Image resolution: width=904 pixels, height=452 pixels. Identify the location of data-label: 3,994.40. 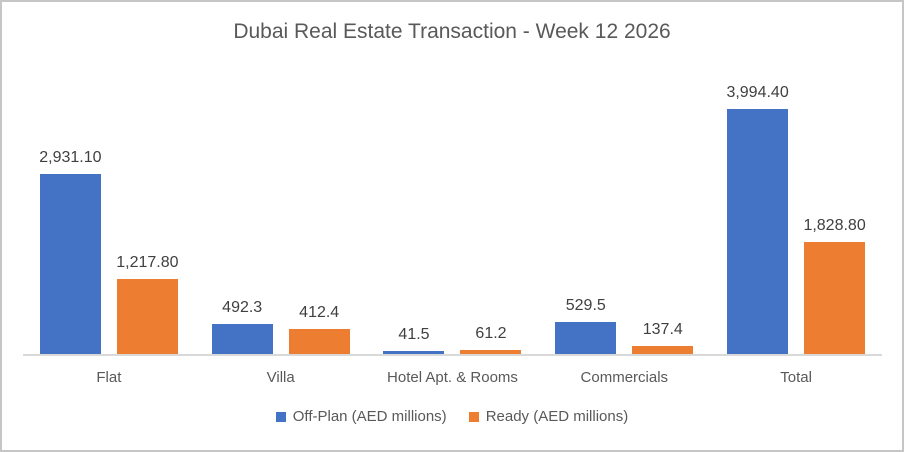
(757, 92).